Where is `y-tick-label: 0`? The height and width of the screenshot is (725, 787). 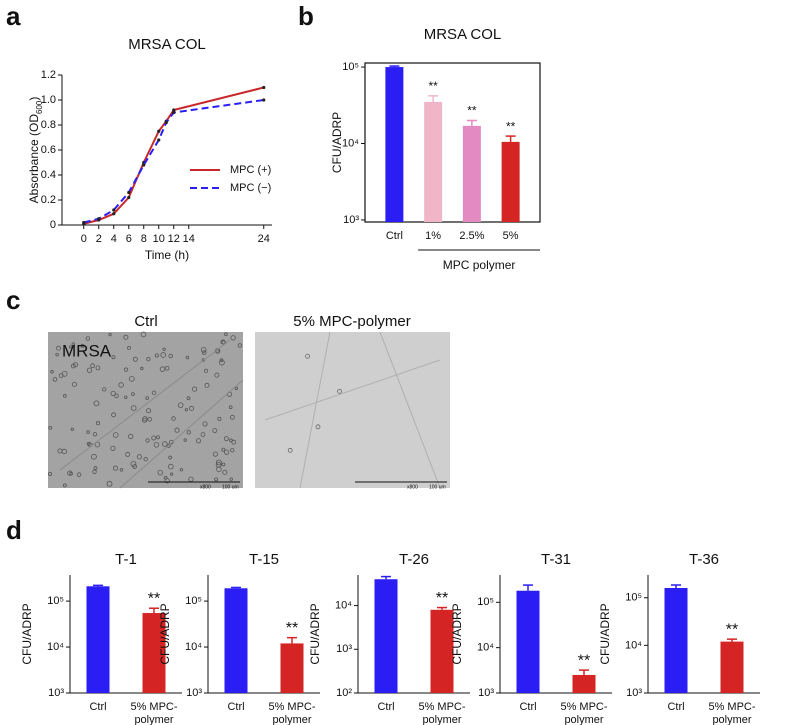 y-tick-label: 0 is located at coordinates (53, 225).